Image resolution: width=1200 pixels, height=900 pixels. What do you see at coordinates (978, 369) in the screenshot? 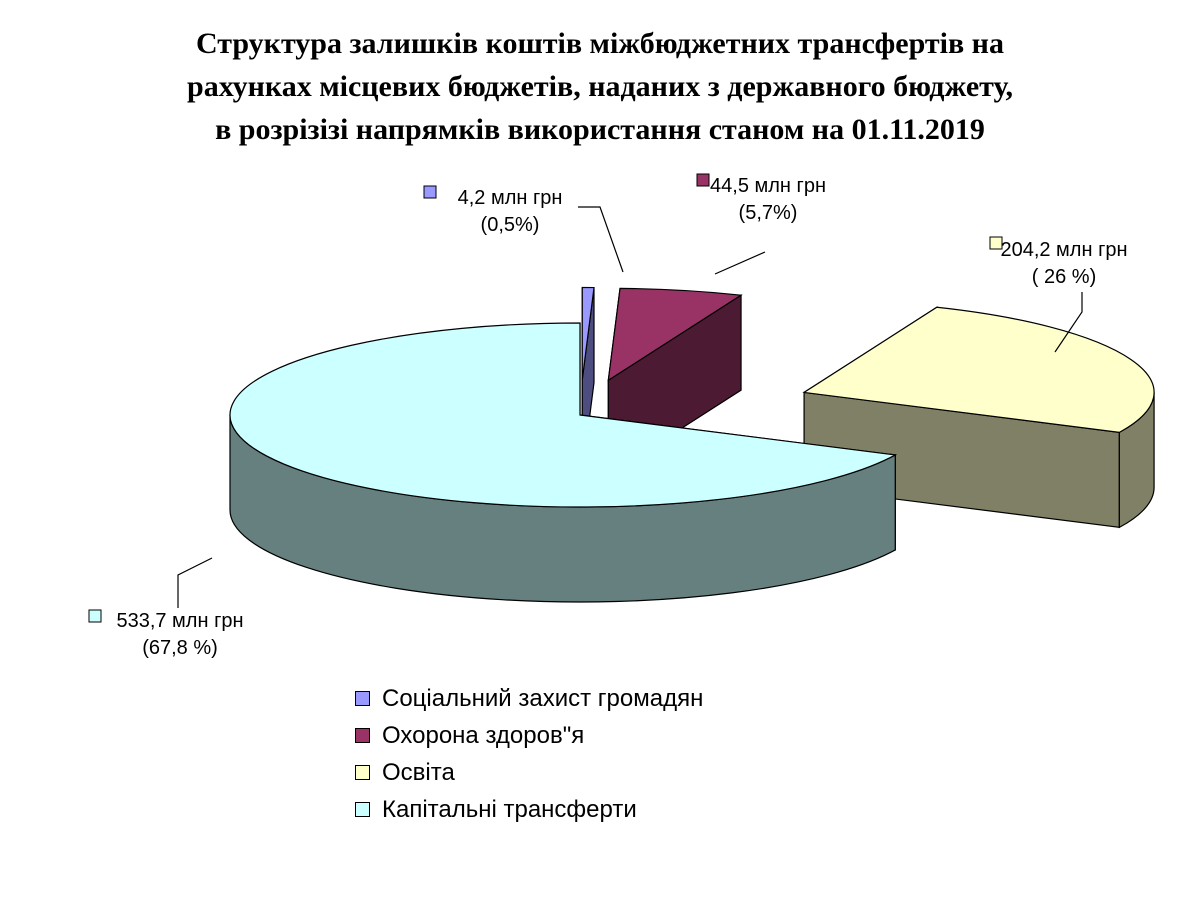
I see `pie-slice-top-education` at bounding box center [978, 369].